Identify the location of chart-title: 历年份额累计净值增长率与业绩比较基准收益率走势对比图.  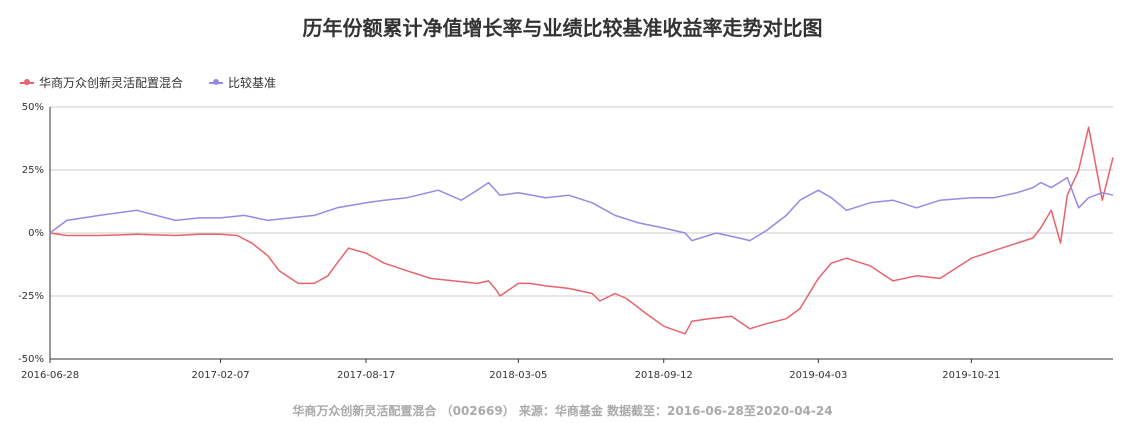
(562, 28).